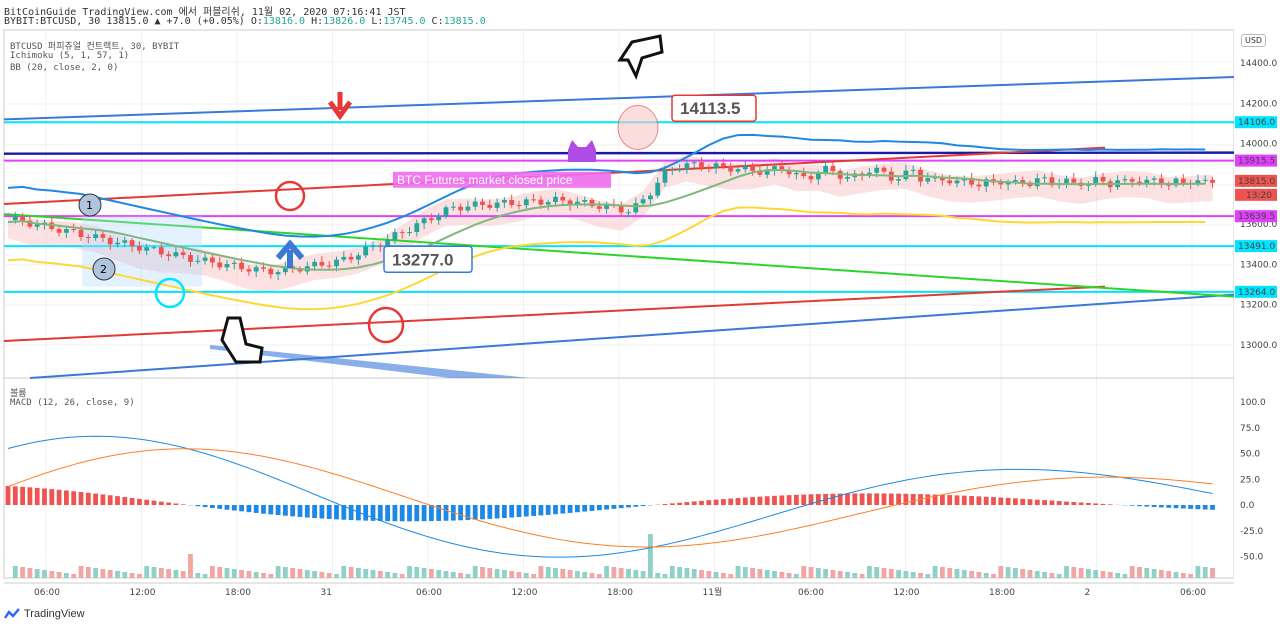 This screenshot has height=628, width=1280. Describe the element at coordinates (710, 108) in the screenshot. I see `high-callout-text: 14113.5` at that location.